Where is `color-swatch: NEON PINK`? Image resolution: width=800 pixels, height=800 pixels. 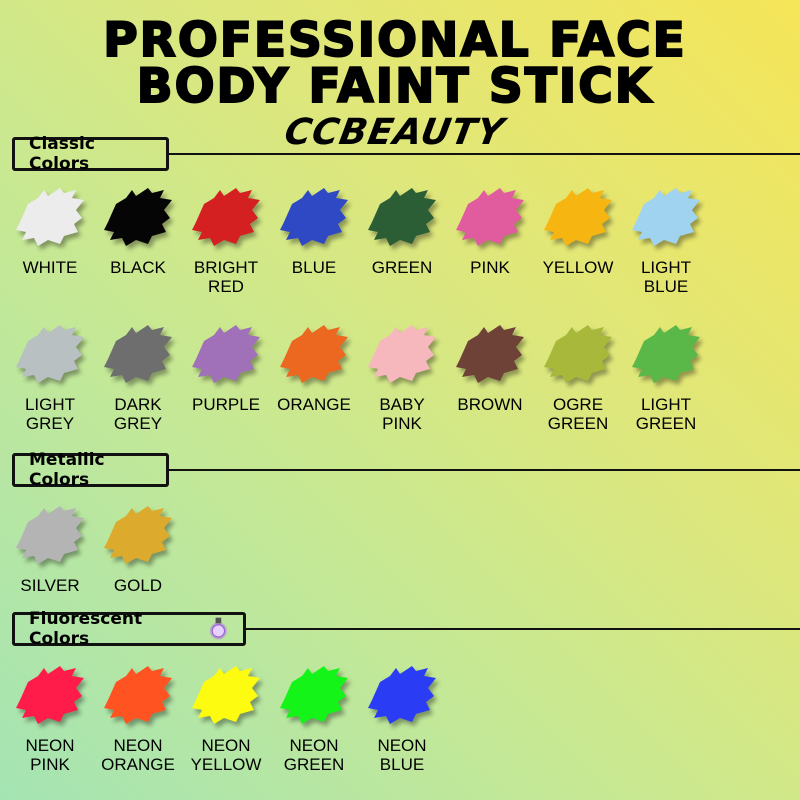
color-swatch: NEON PINK is located at coordinates (50, 718).